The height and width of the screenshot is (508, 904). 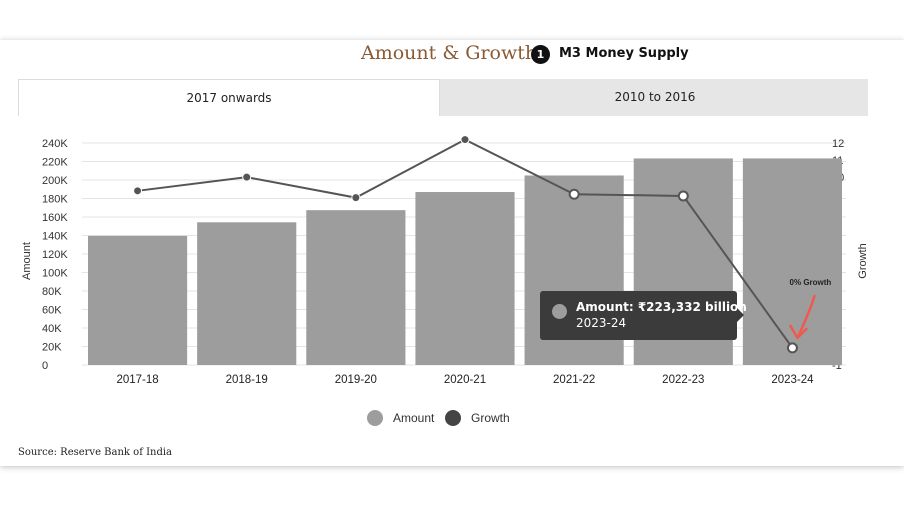 What do you see at coordinates (52, 311) in the screenshot?
I see `y-tick-label: 60K` at bounding box center [52, 311].